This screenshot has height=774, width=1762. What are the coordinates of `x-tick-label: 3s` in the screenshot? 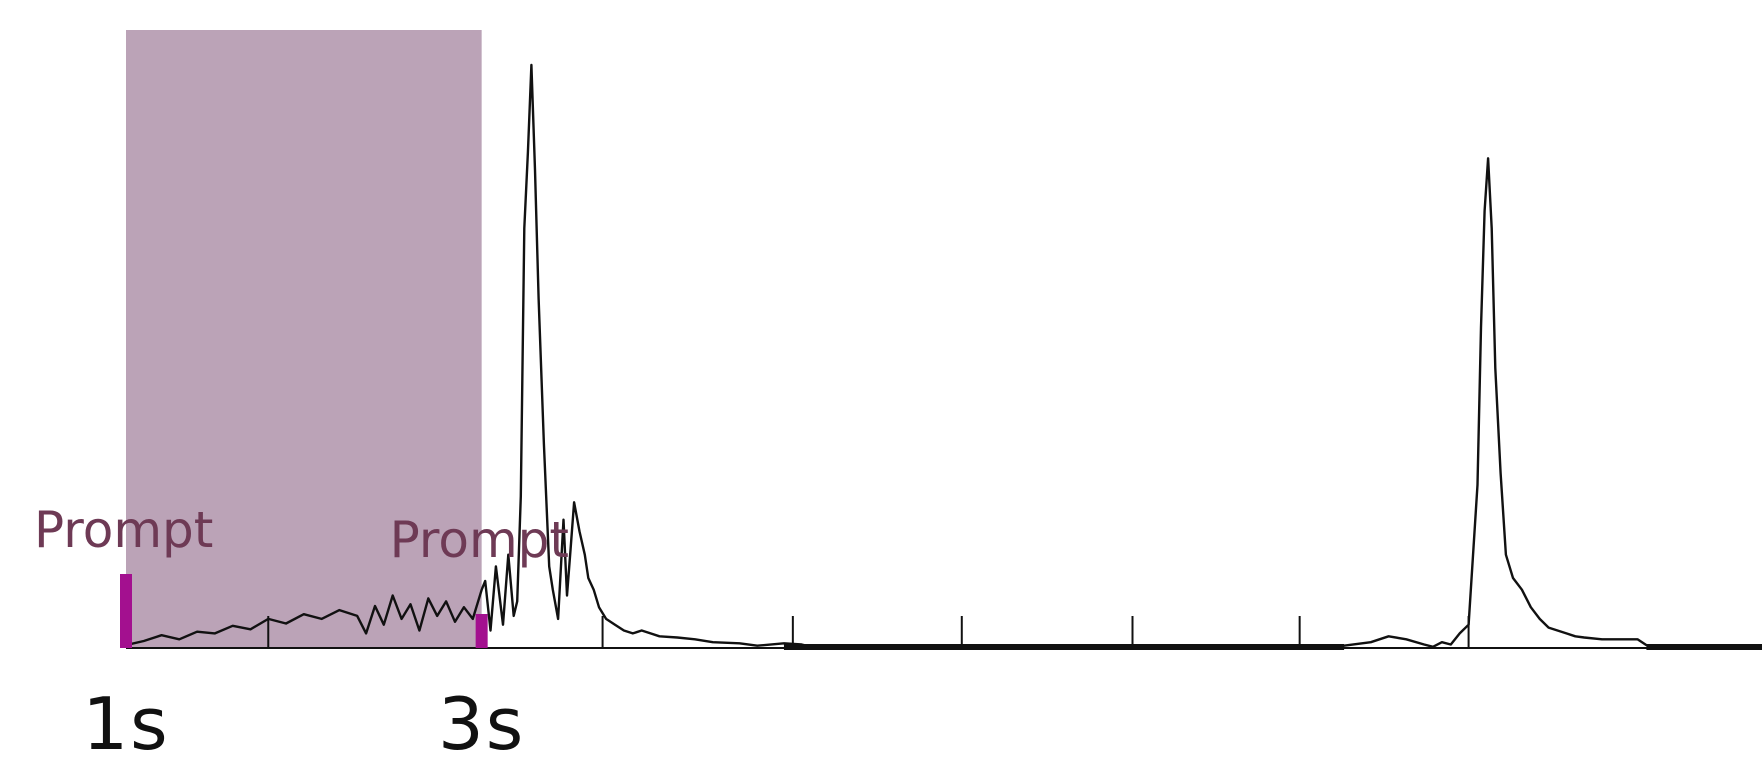 It's located at (481, 724).